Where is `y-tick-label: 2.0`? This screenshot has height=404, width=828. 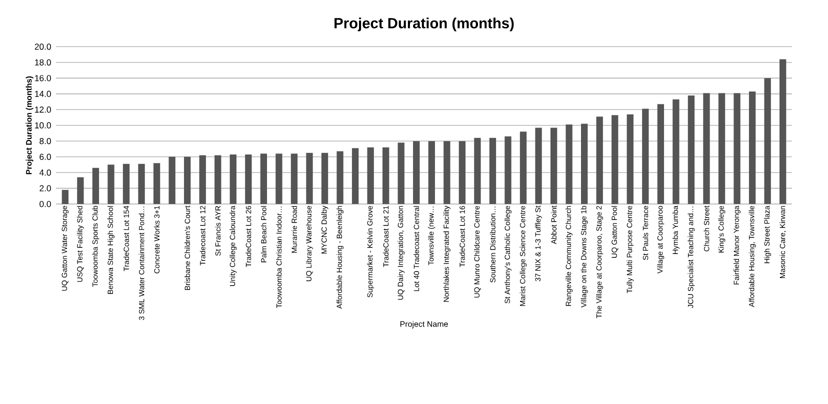 y-tick-label: 2.0 is located at coordinates (45, 188).